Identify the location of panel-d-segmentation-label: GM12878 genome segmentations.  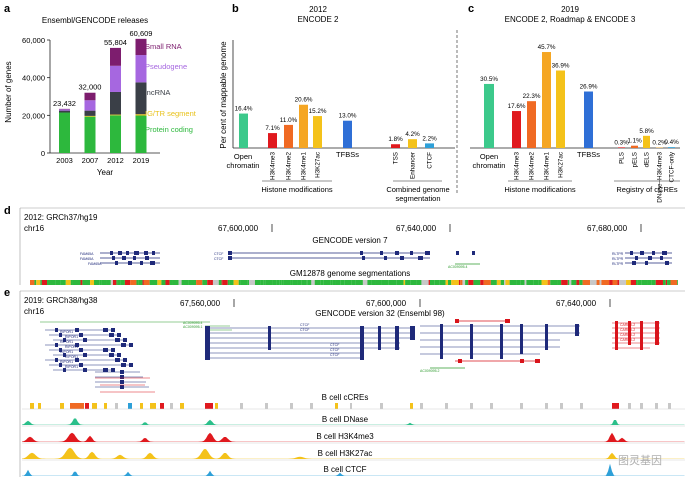
(350, 273).